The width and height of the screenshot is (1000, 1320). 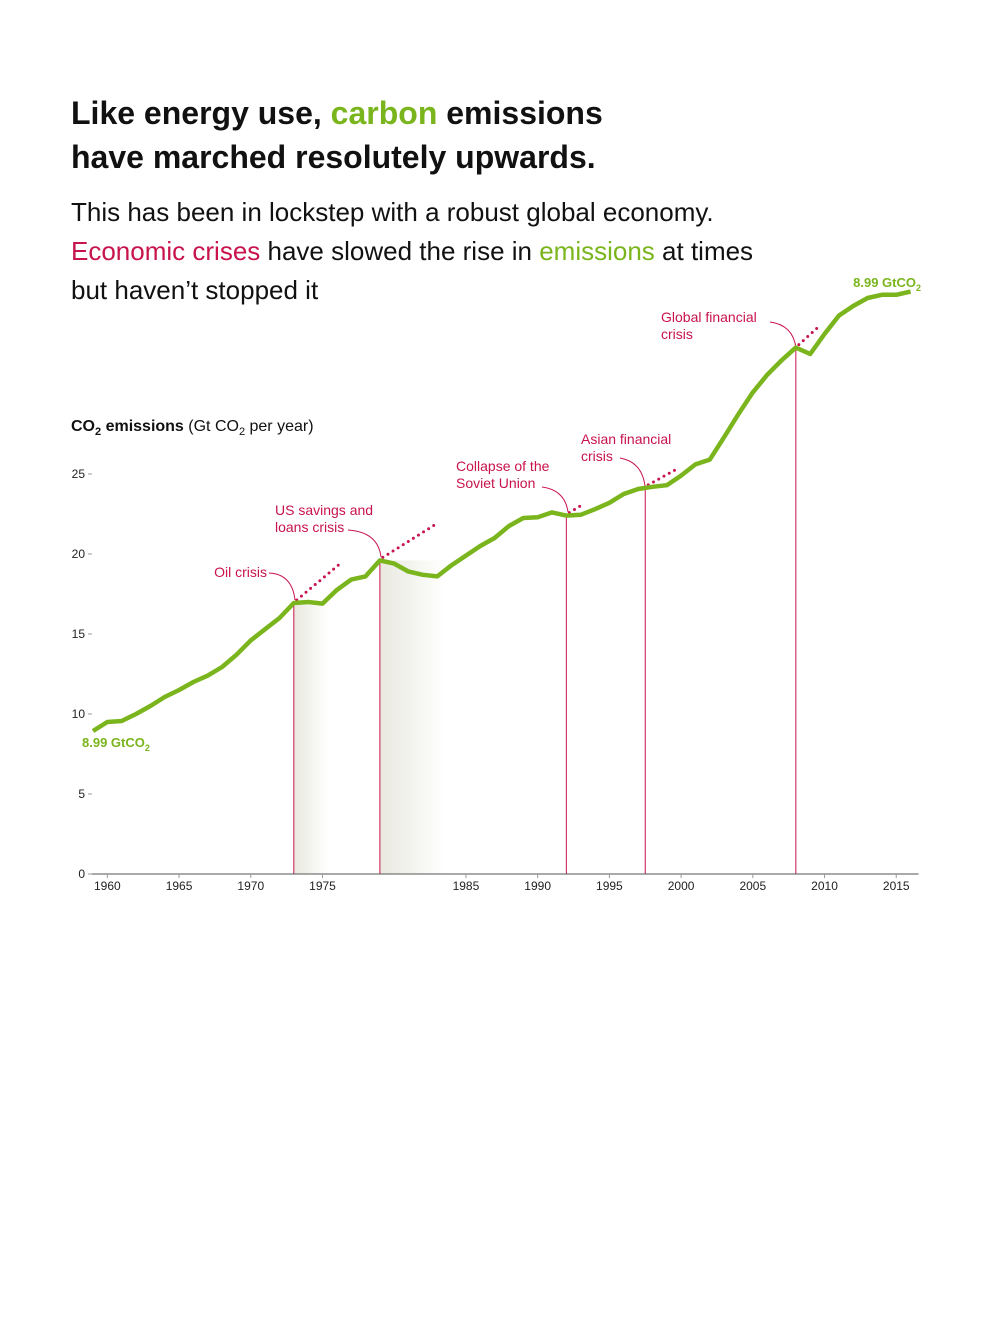 I want to click on crisis-label: Oil crisis, so click(x=240, y=572).